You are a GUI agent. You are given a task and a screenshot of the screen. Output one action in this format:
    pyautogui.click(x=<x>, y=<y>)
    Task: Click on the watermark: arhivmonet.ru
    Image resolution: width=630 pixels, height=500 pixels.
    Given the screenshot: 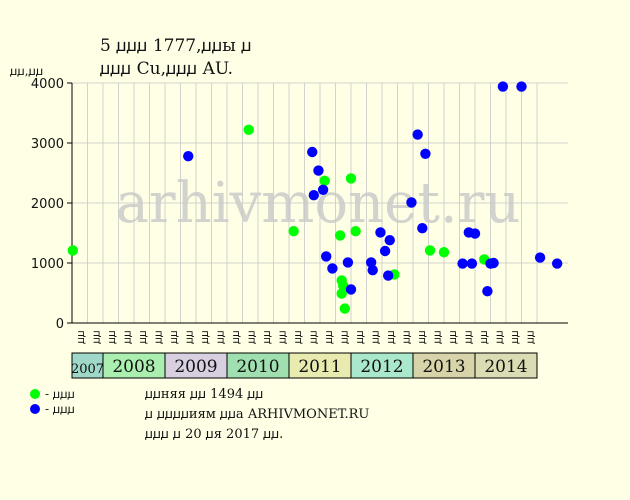 What is the action you would take?
    pyautogui.click(x=318, y=203)
    